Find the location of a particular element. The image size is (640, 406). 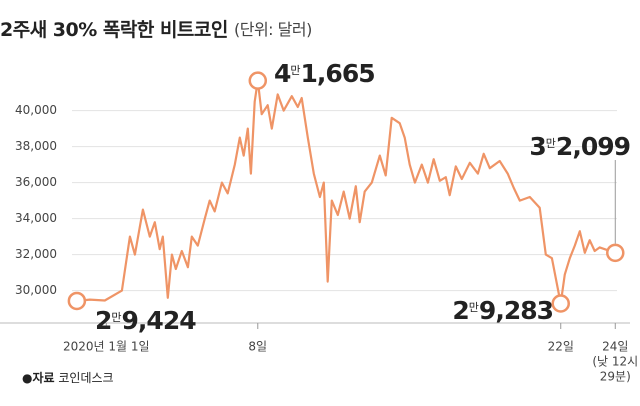

y-tick-label: 30,000 is located at coordinates (36, 290).